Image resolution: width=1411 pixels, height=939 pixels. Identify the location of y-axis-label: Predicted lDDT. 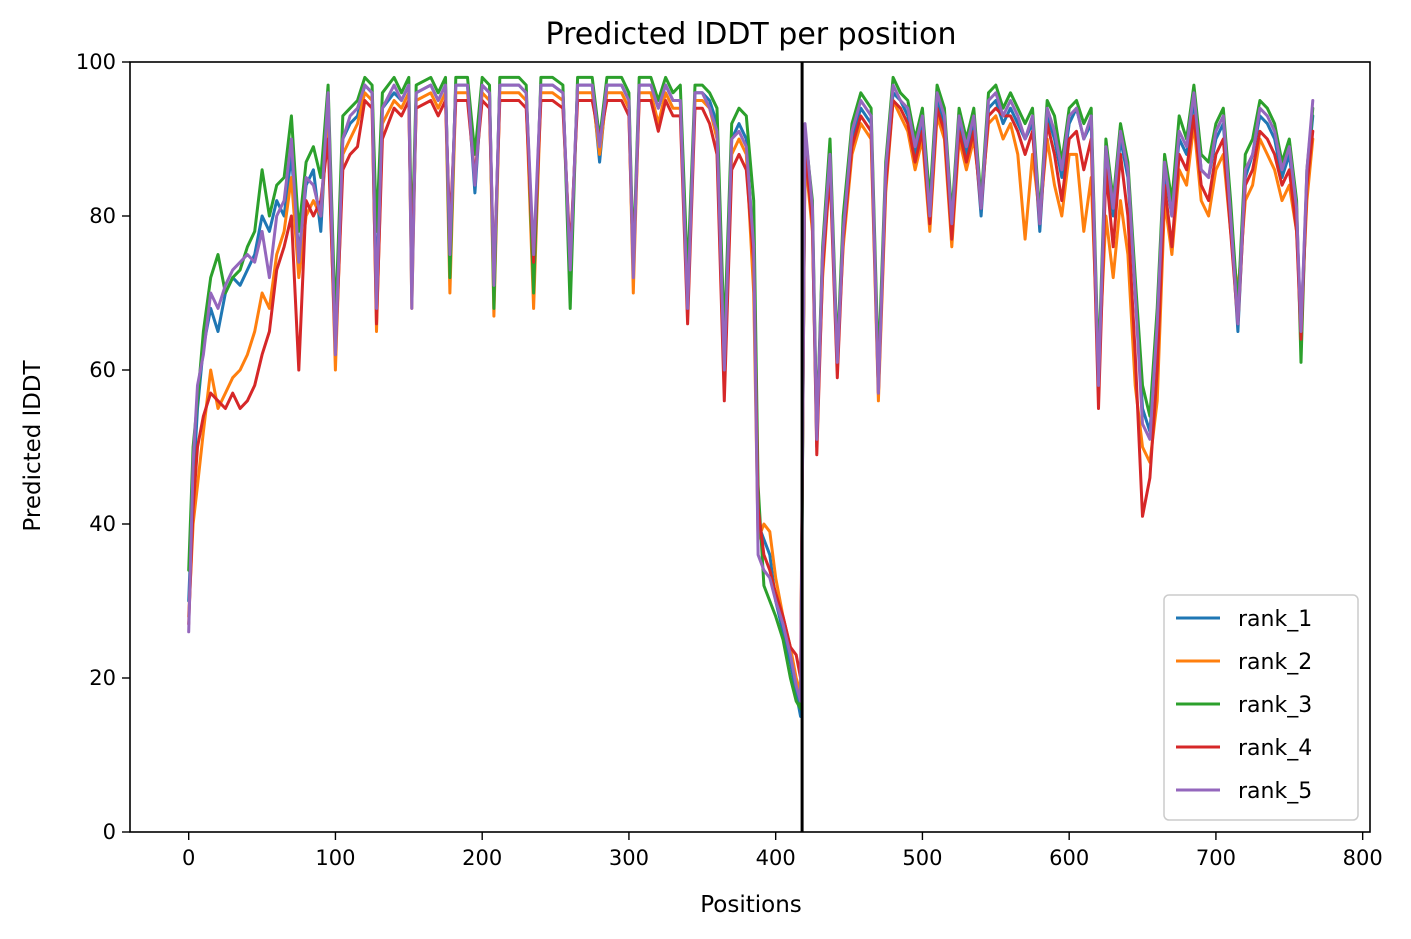
(33, 445).